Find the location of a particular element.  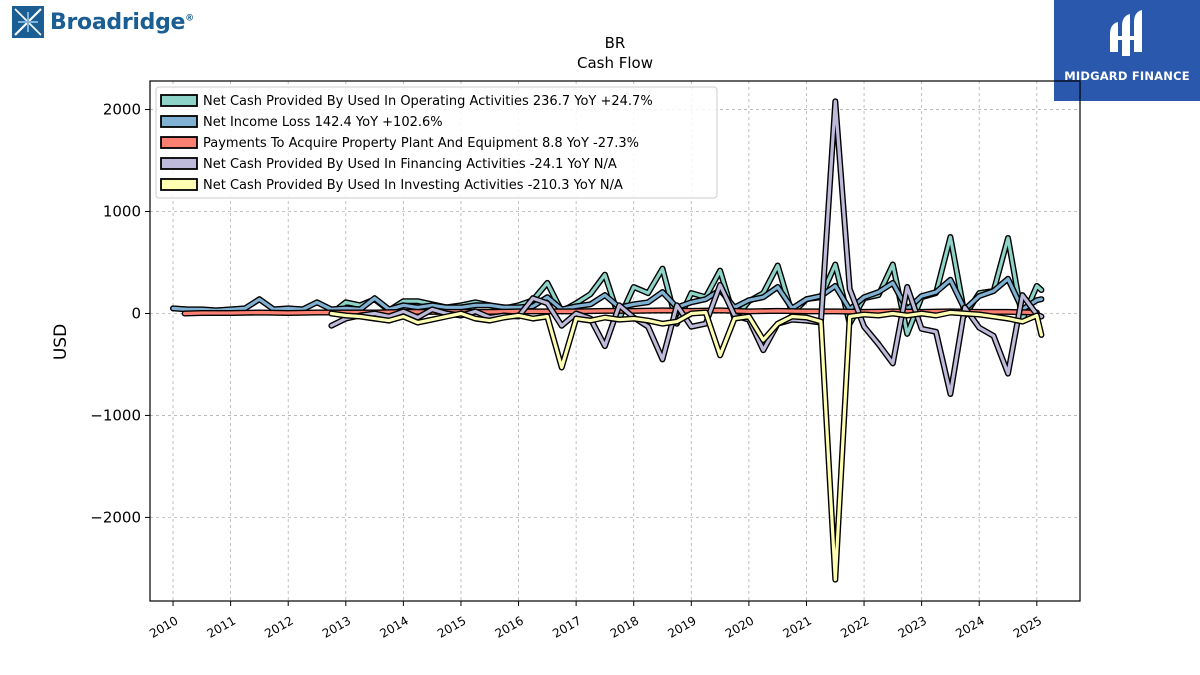

x-tick-label: 2013 is located at coordinates (336, 626).